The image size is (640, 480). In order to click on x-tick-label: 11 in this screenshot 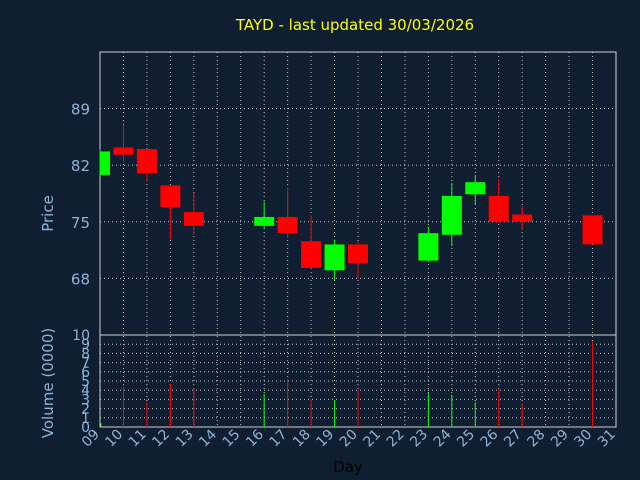, I will do `click(138, 439)`.